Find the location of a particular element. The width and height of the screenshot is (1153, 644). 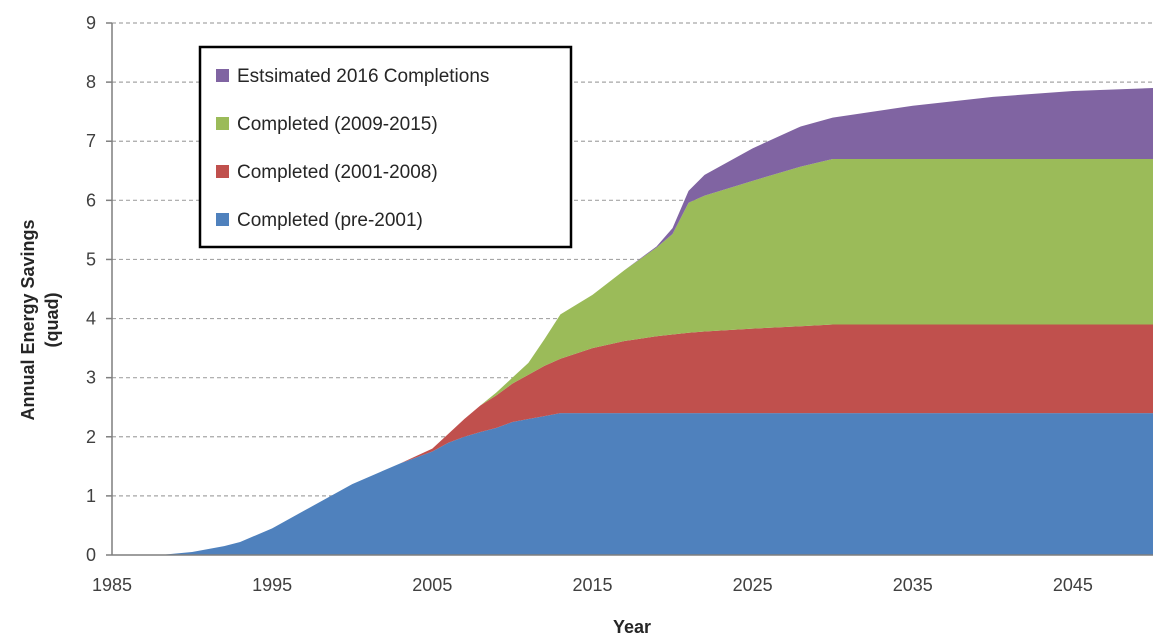

y-tick-label: 2 is located at coordinates (91, 437).